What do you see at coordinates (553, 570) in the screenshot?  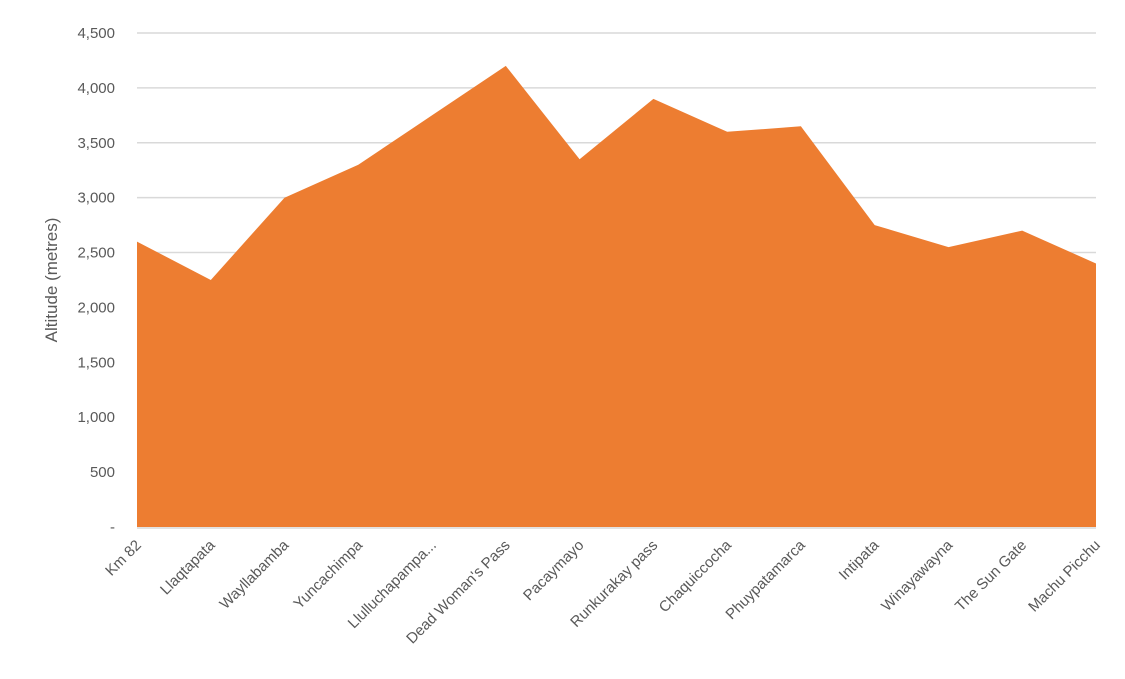 I see `x-category-label: Pacaymayo` at bounding box center [553, 570].